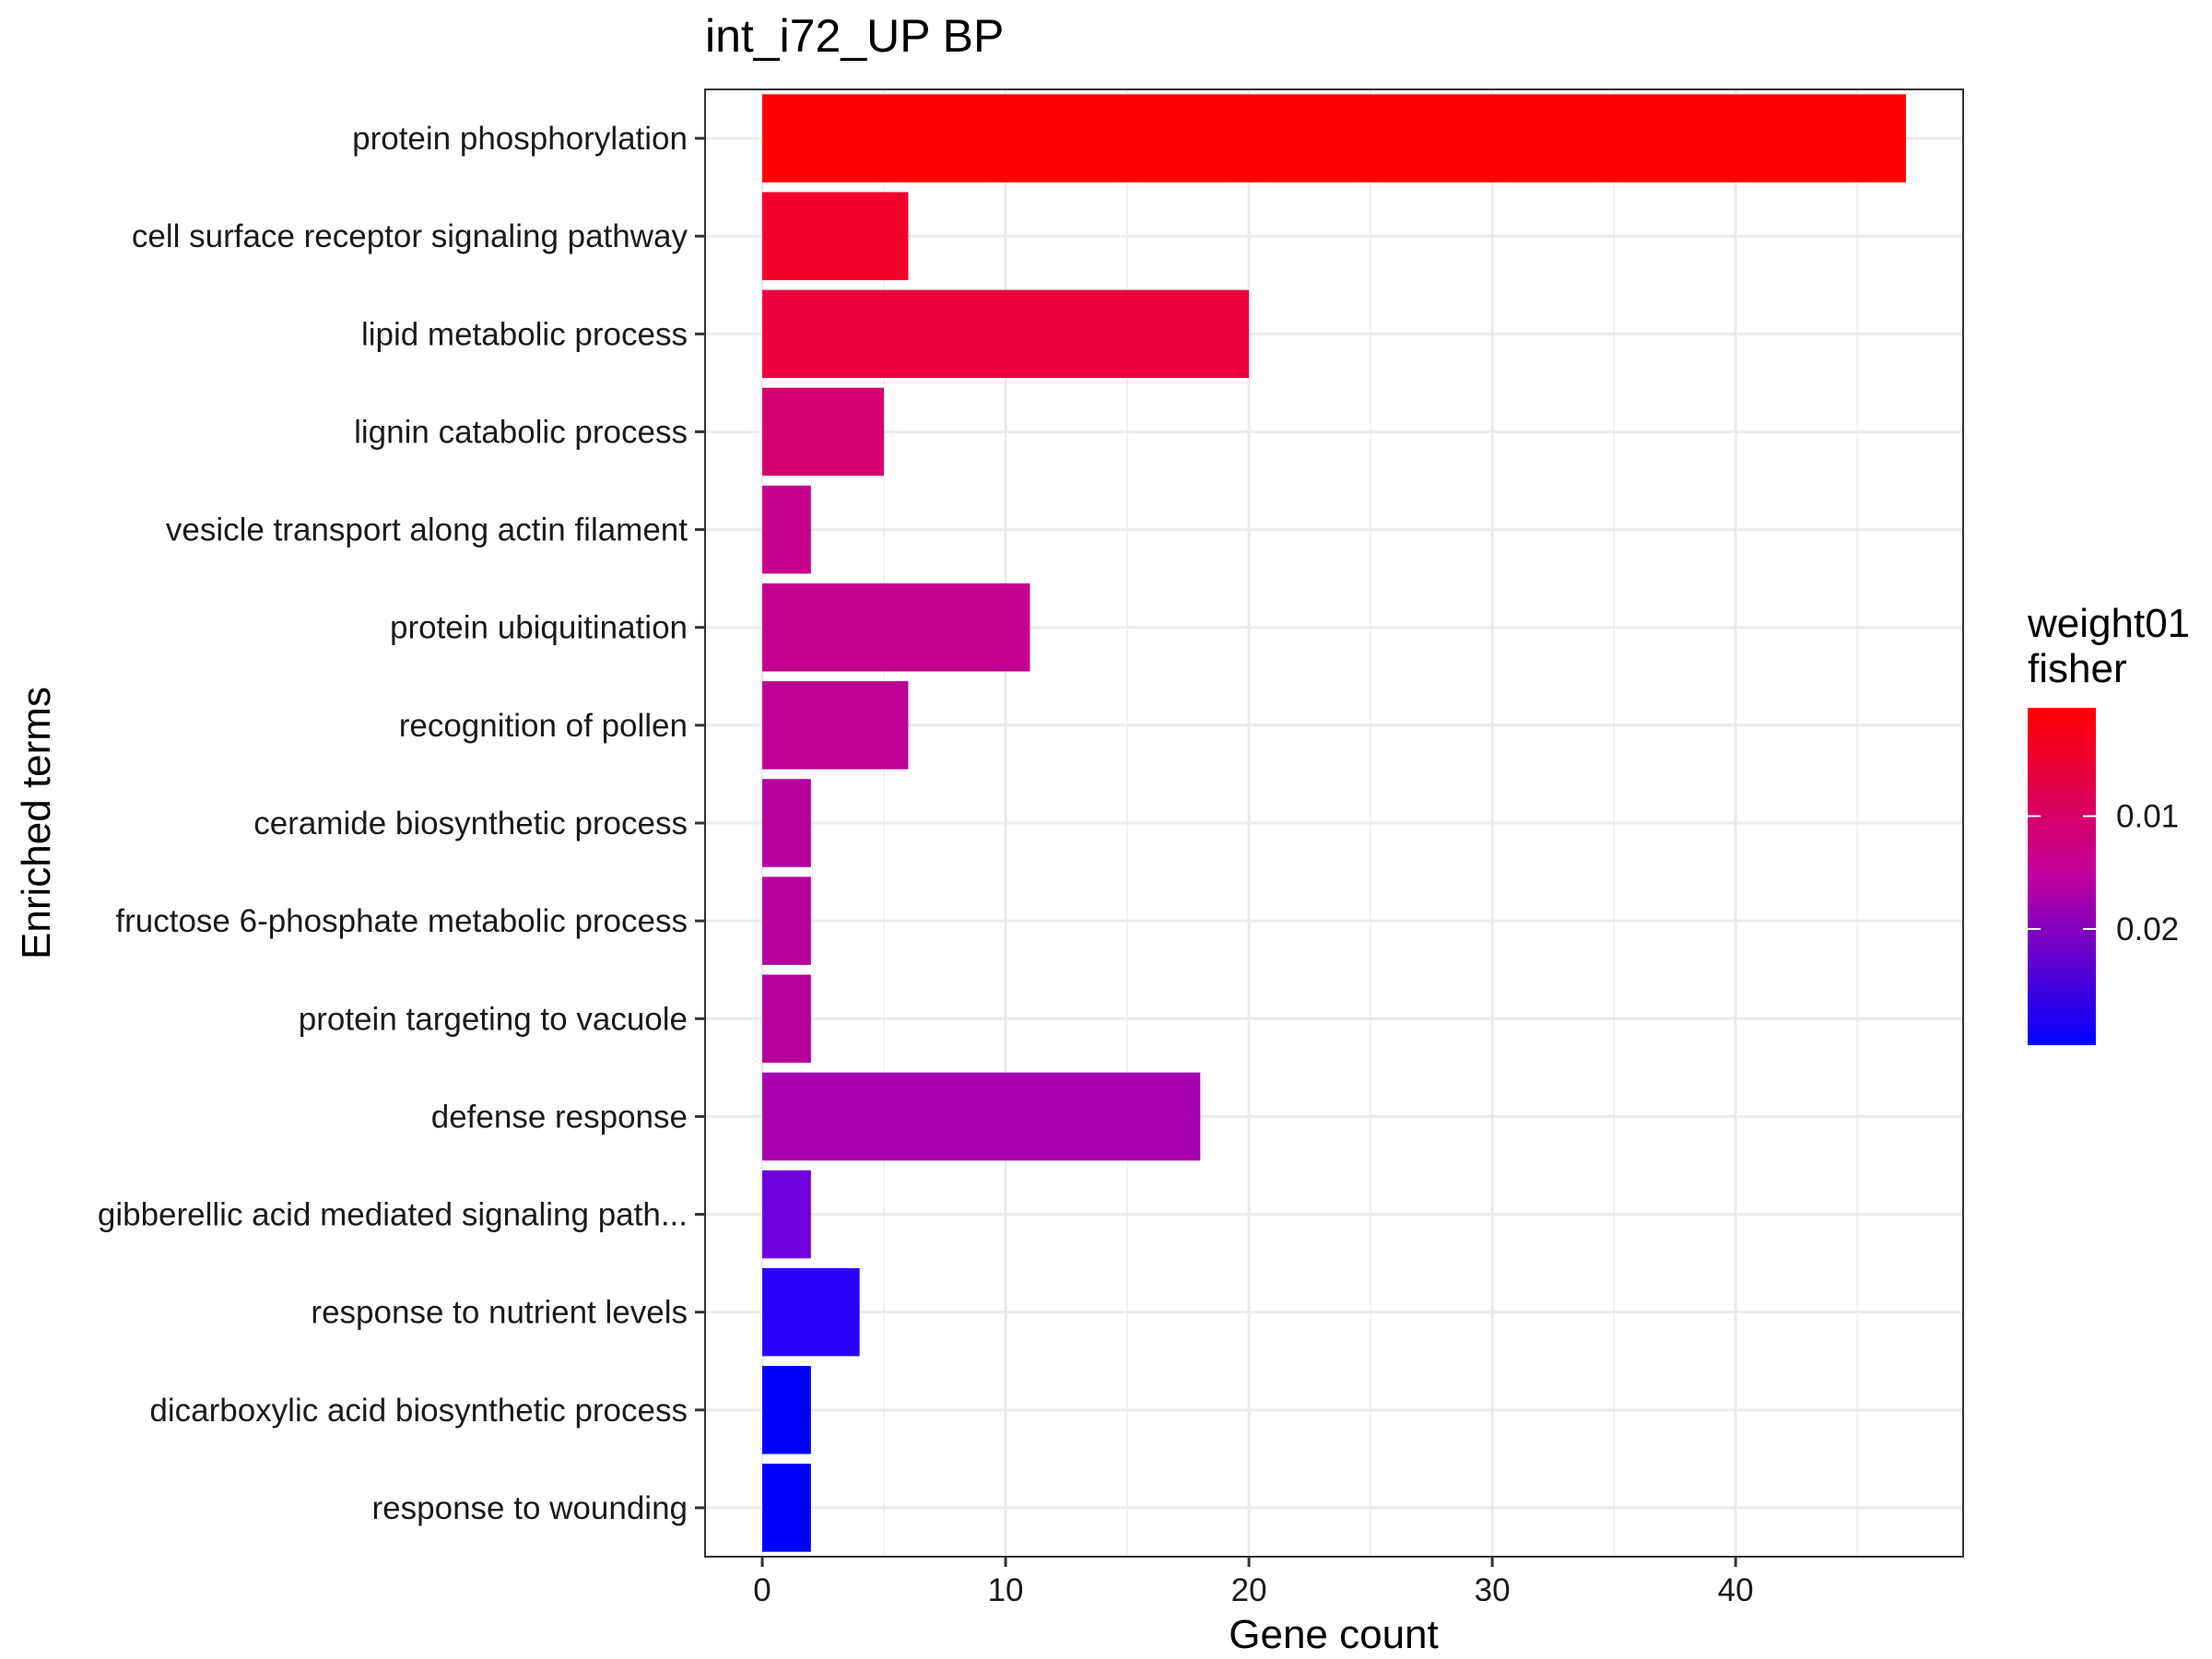  I want to click on x-axis-label: Gene count, so click(1334, 1634).